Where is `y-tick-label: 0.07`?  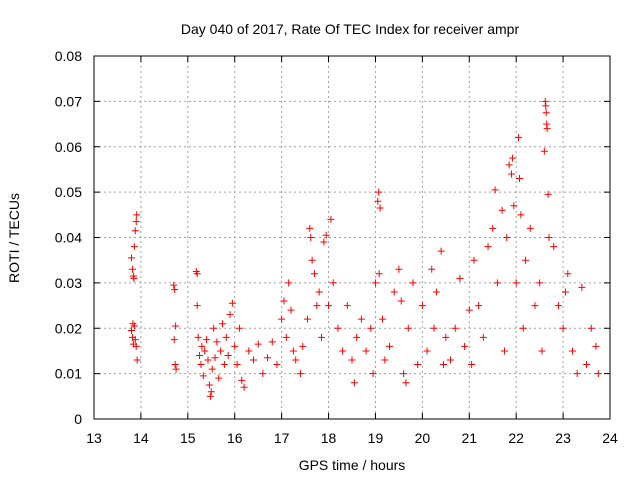
y-tick-label: 0.07 is located at coordinates (68, 101).